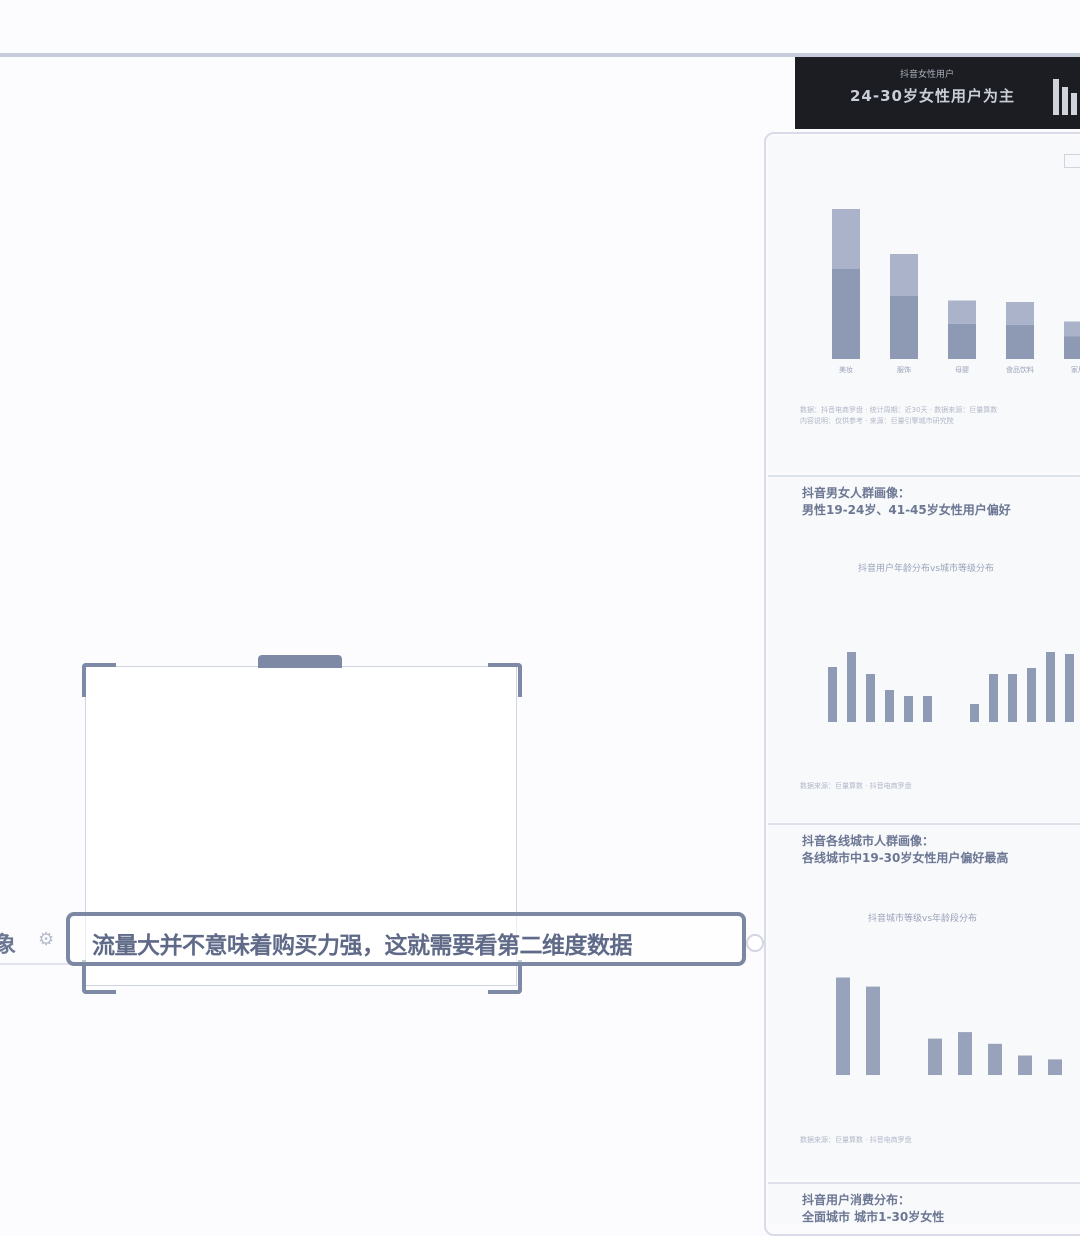 The width and height of the screenshot is (1080, 1236). What do you see at coordinates (899, 410) in the screenshot?
I see `card1-footnote-1: 数据：抖音电商罗盘 · 统计周期：近30天 · 数据来源：巨量算数` at bounding box center [899, 410].